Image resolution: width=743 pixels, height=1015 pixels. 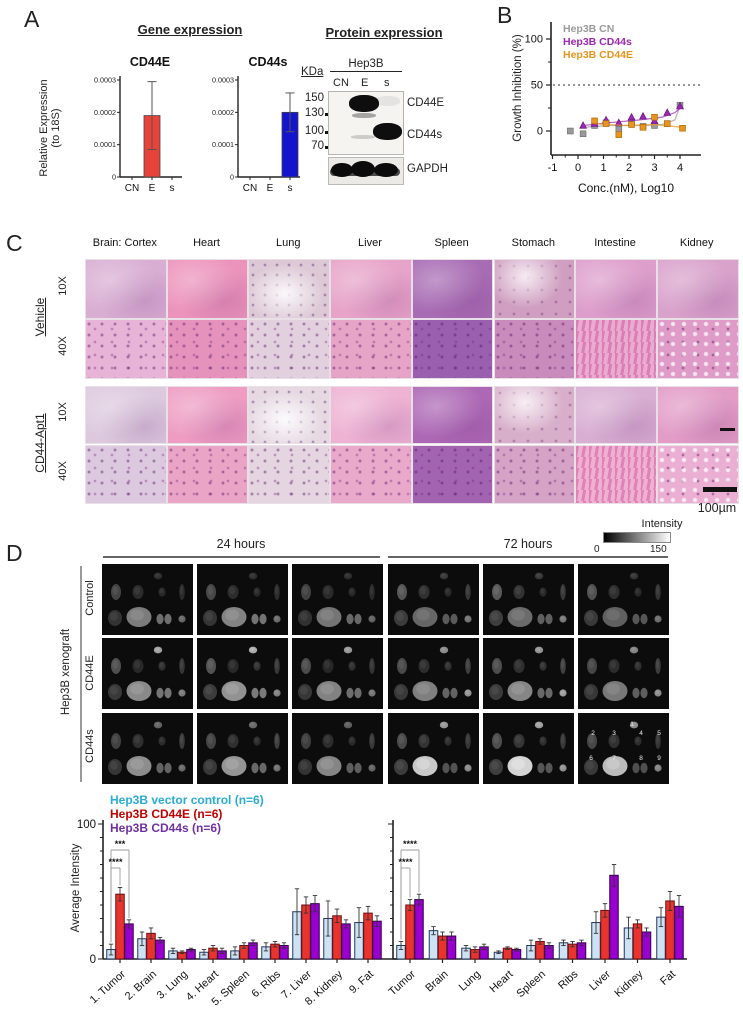 What do you see at coordinates (132, 188) in the screenshot?
I see `svg-text: CN` at bounding box center [132, 188].